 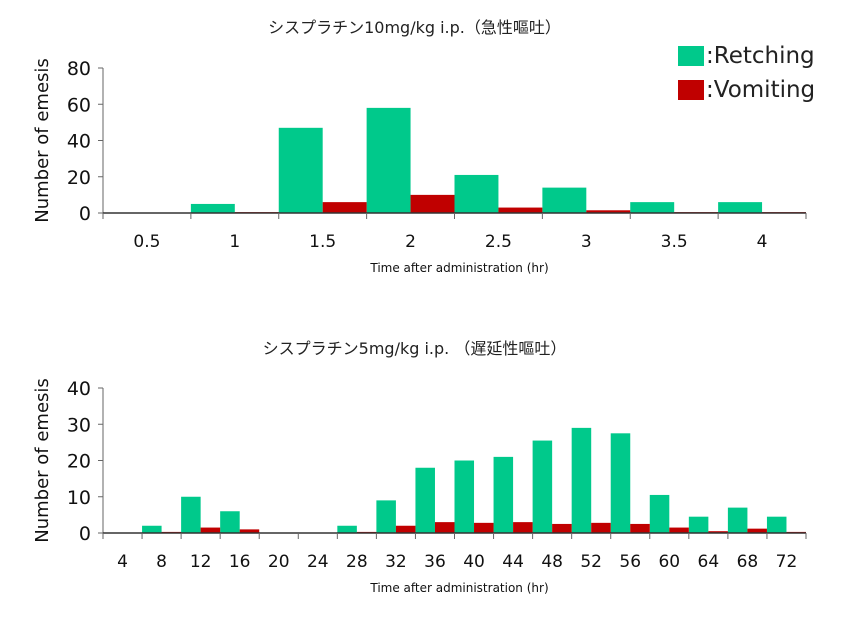 I want to click on chart1-x-tick-label: 2, so click(x=410, y=242).